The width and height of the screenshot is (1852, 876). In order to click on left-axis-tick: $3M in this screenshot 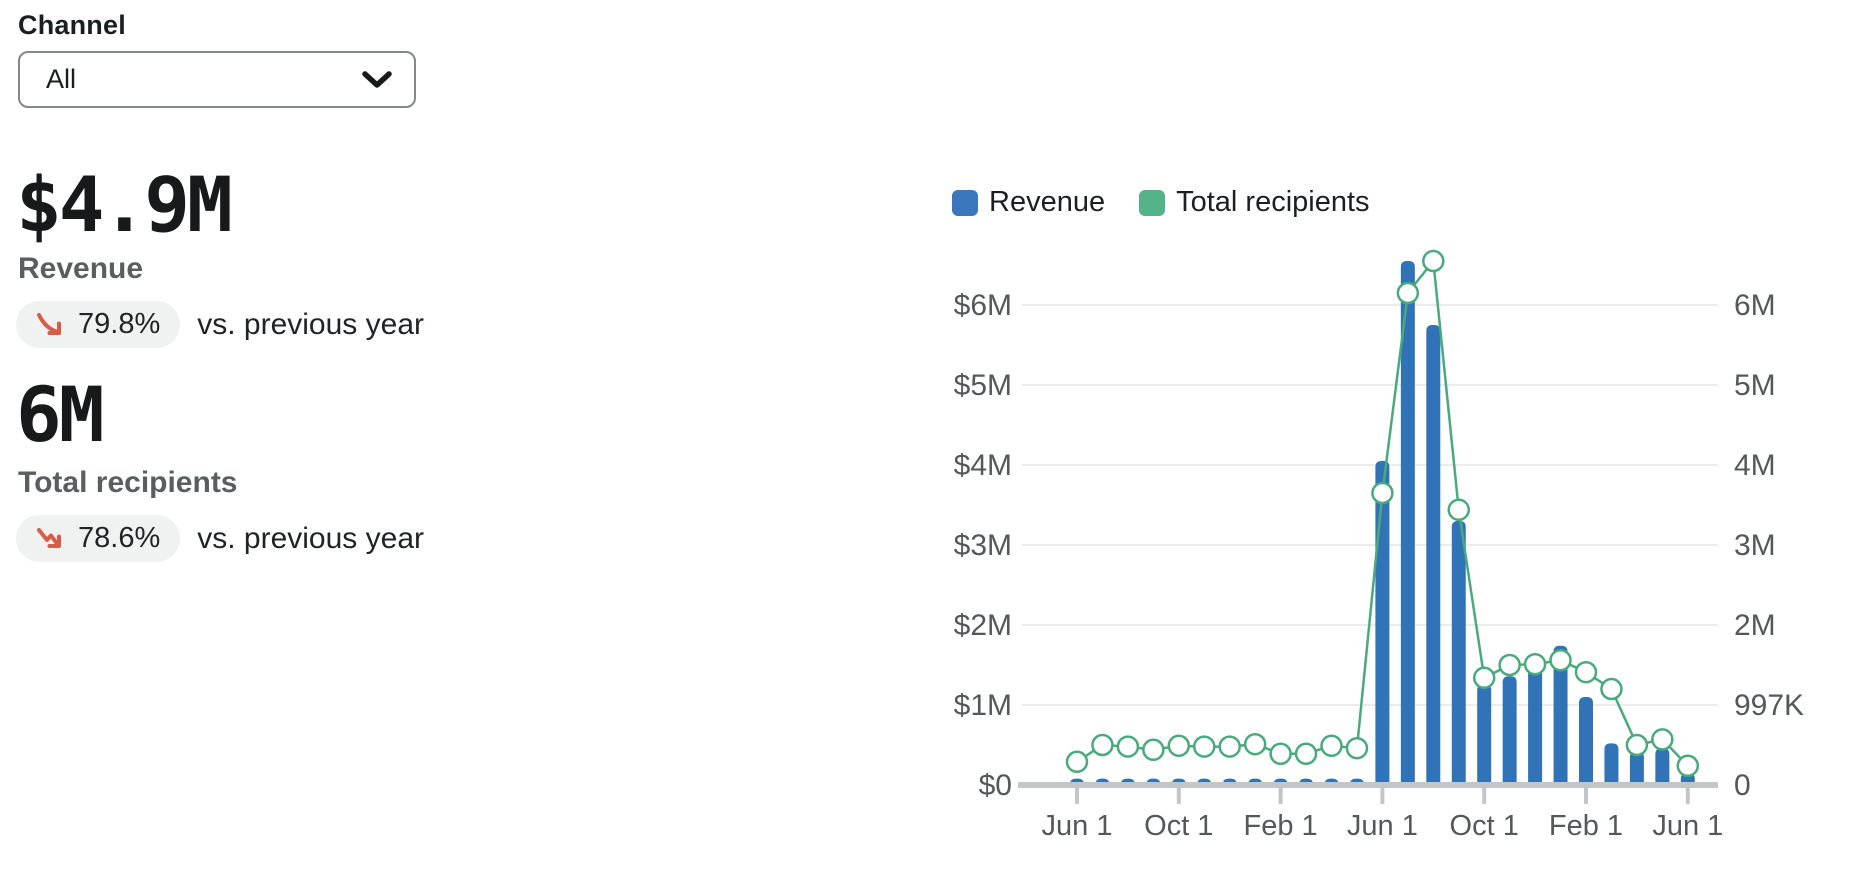, I will do `click(983, 545)`.